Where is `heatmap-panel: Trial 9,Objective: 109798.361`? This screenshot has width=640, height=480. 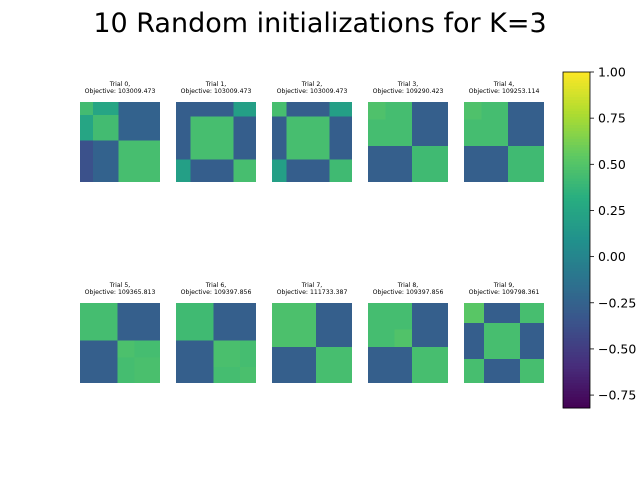
heatmap-panel: Trial 9,Objective: 109798.361 is located at coordinates (504, 332).